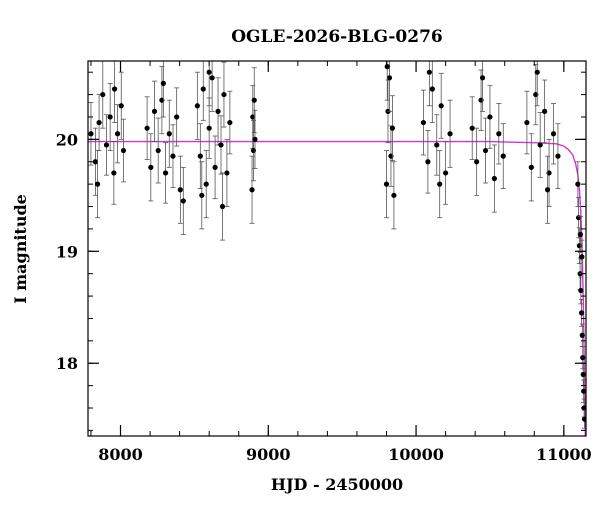  I want to click on y-tick-label: 18, so click(67, 363).